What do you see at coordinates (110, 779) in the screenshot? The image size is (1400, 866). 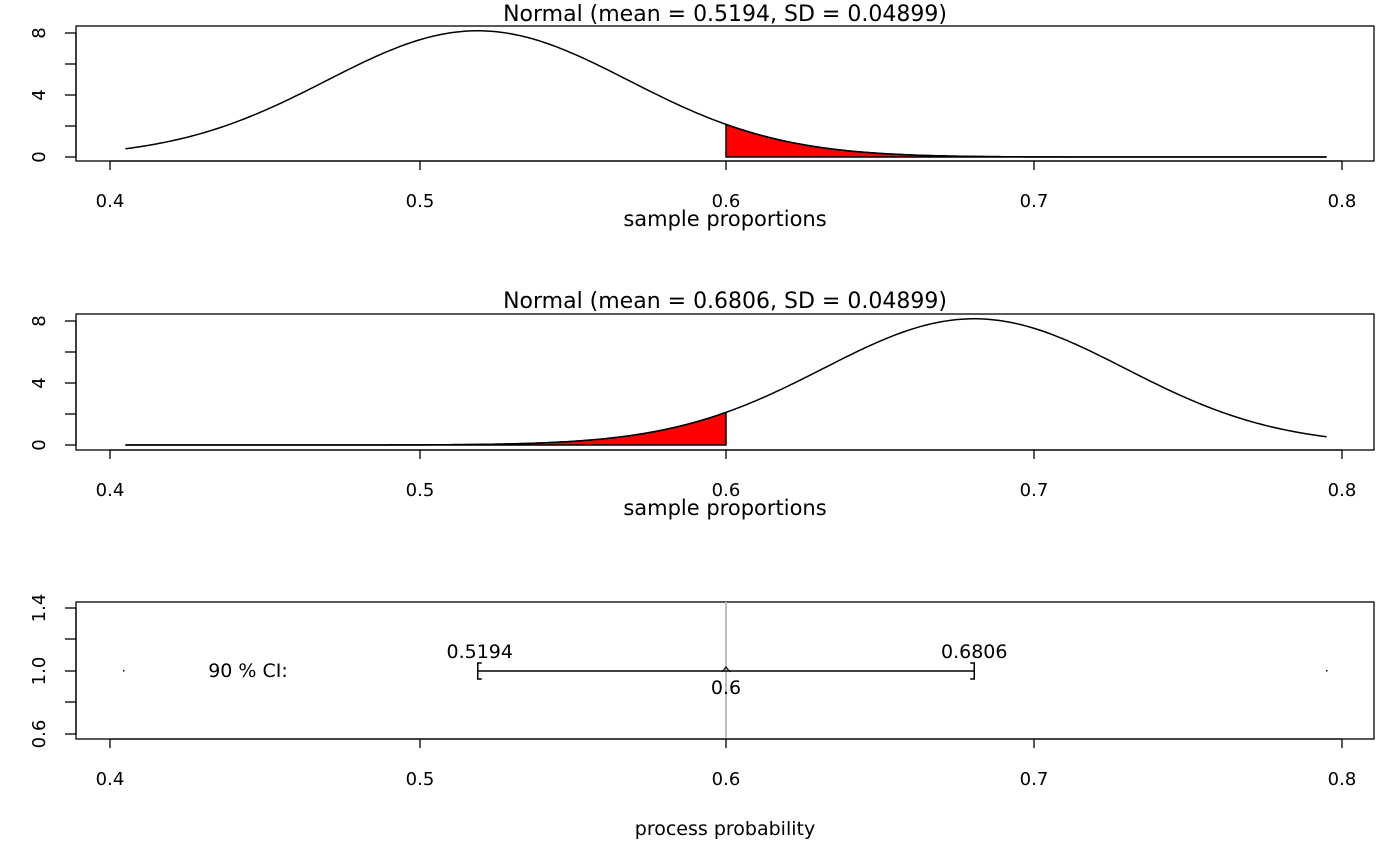 I see `panel-3-x-tick-label: 0.4` at bounding box center [110, 779].